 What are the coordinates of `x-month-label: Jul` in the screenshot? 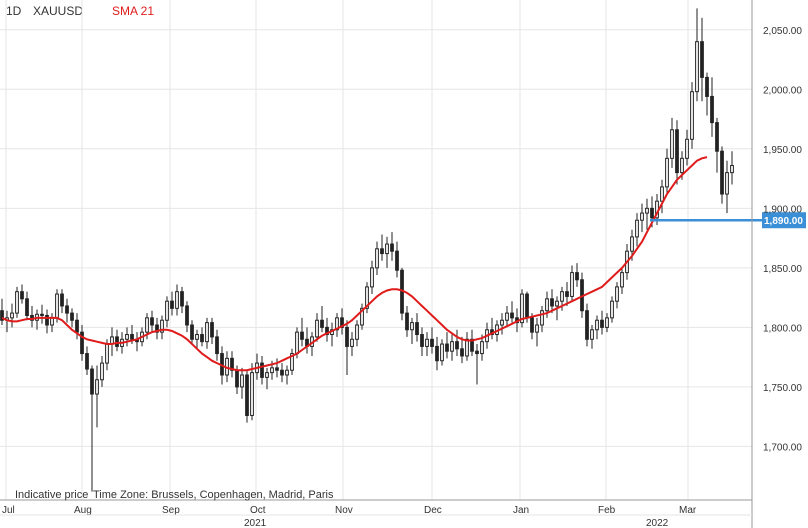 It's located at (8, 510).